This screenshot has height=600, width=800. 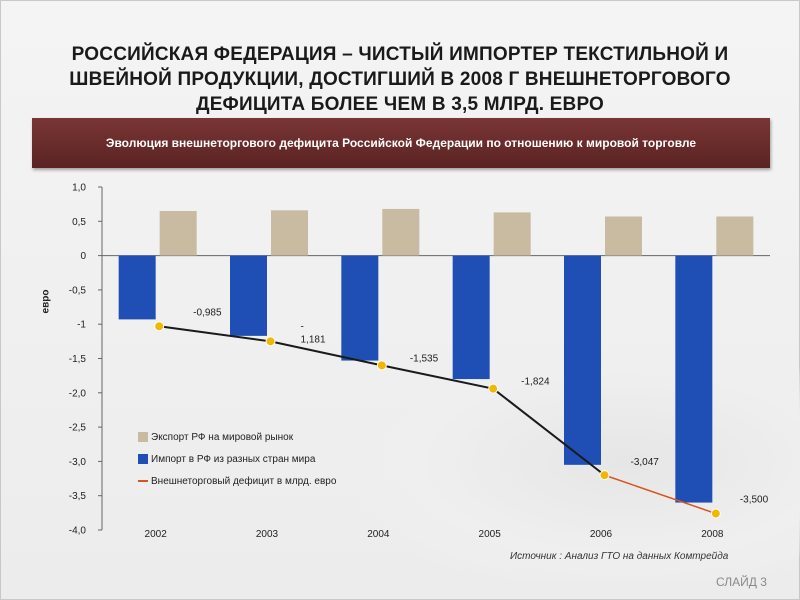 What do you see at coordinates (78, 428) in the screenshot?
I see `y-tick-label: -2,5` at bounding box center [78, 428].